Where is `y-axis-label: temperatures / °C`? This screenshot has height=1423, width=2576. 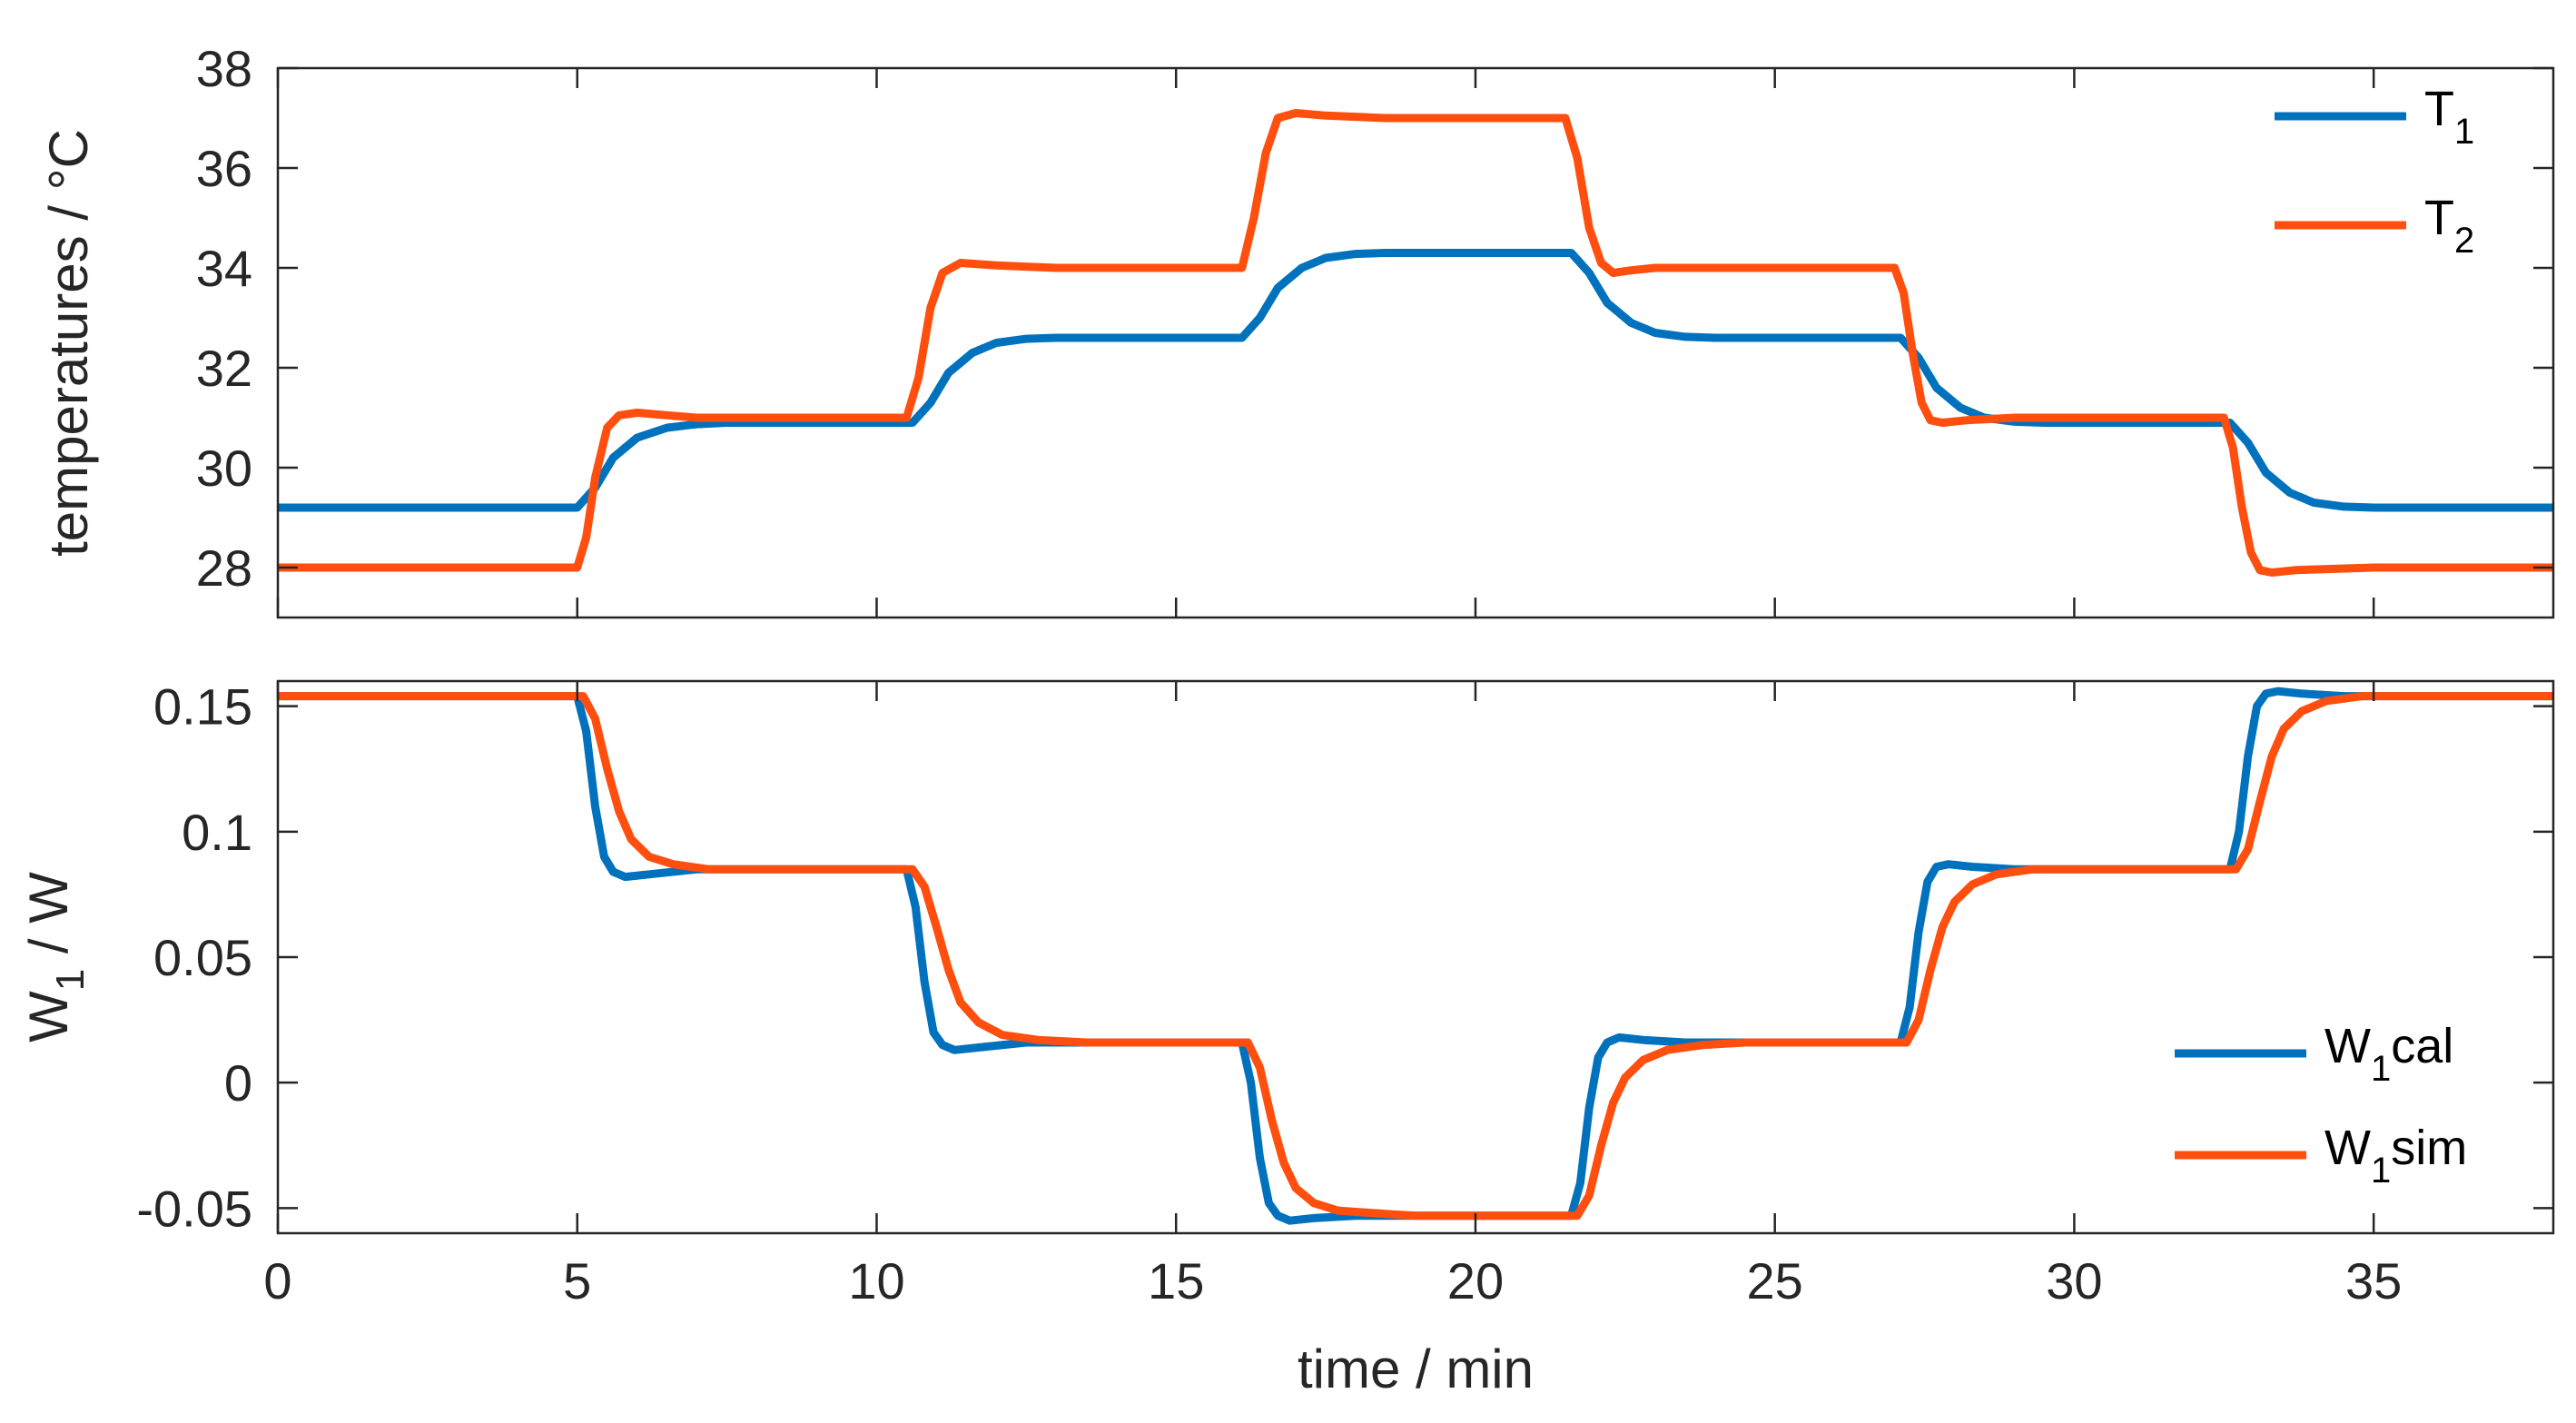
y-axis-label: temperatures / °C is located at coordinates (68, 343).